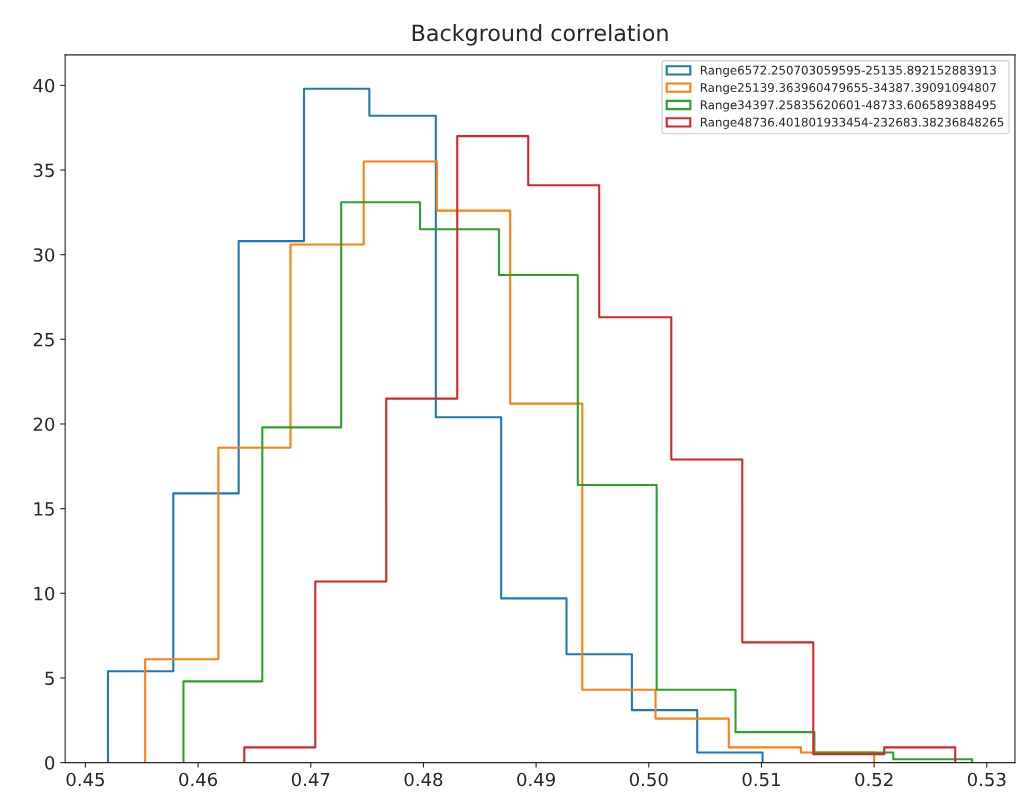  I want to click on x-tick-label: 0.48, so click(423, 779).